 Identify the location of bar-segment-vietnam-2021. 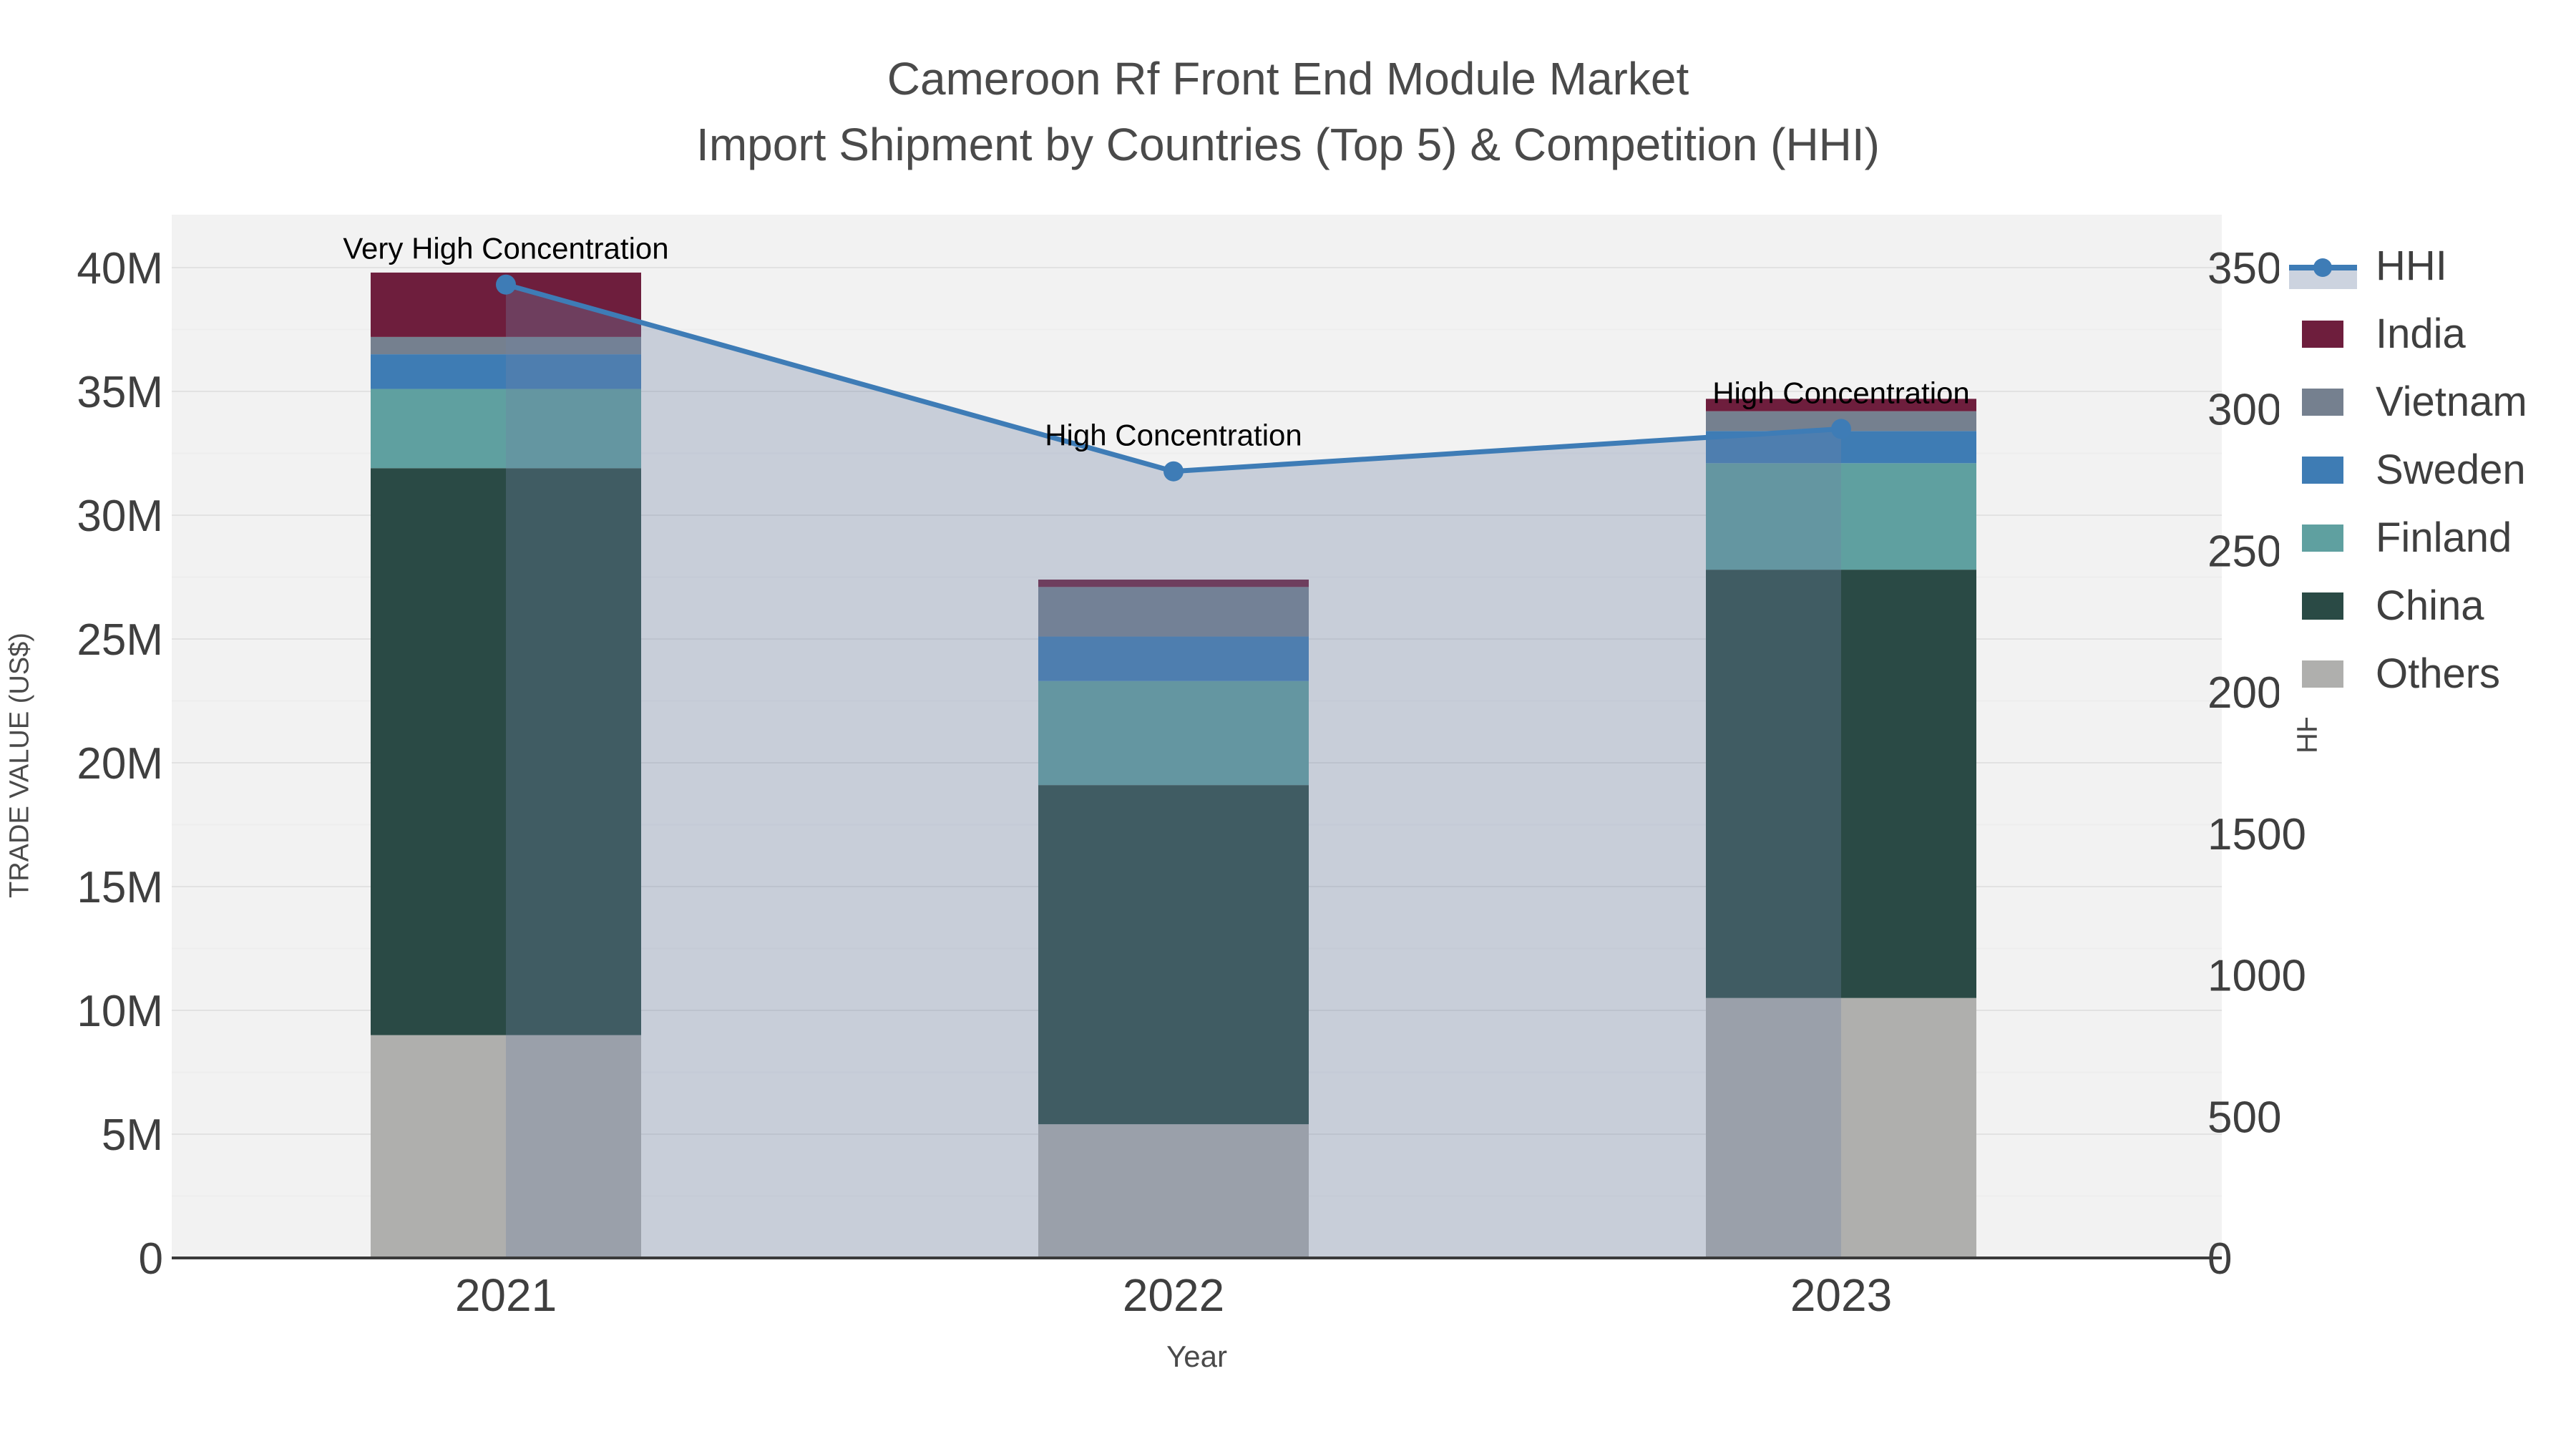
(506, 345).